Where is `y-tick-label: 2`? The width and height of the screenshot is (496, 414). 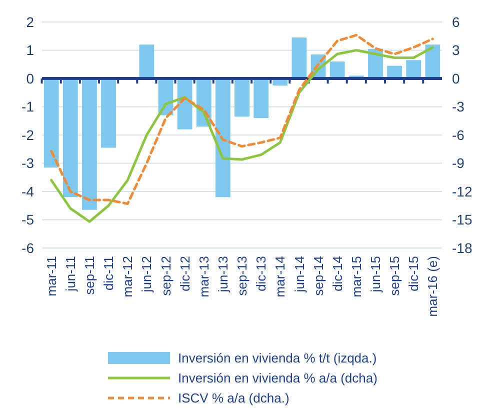 y-tick-label: 2 is located at coordinates (30, 22).